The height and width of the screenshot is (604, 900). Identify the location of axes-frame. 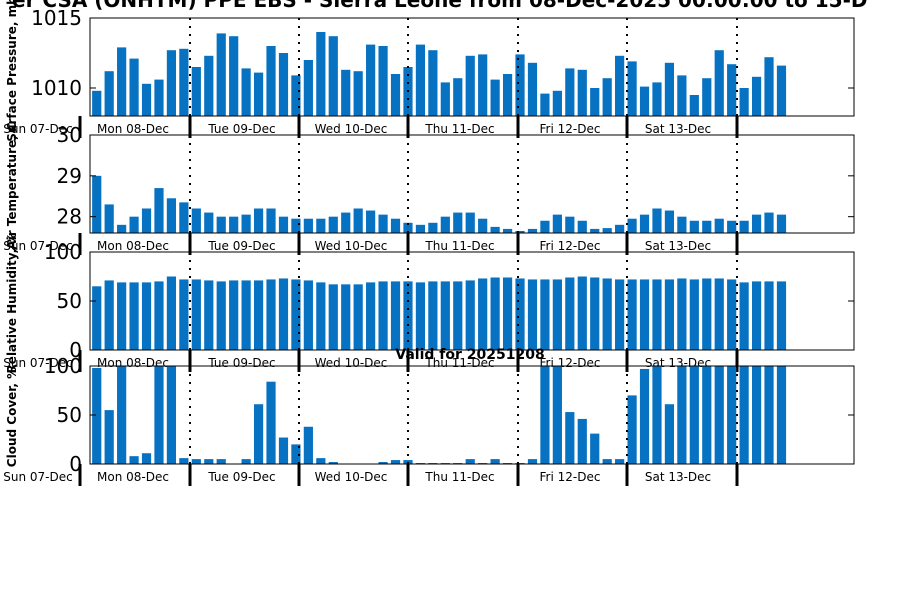
(472, 184).